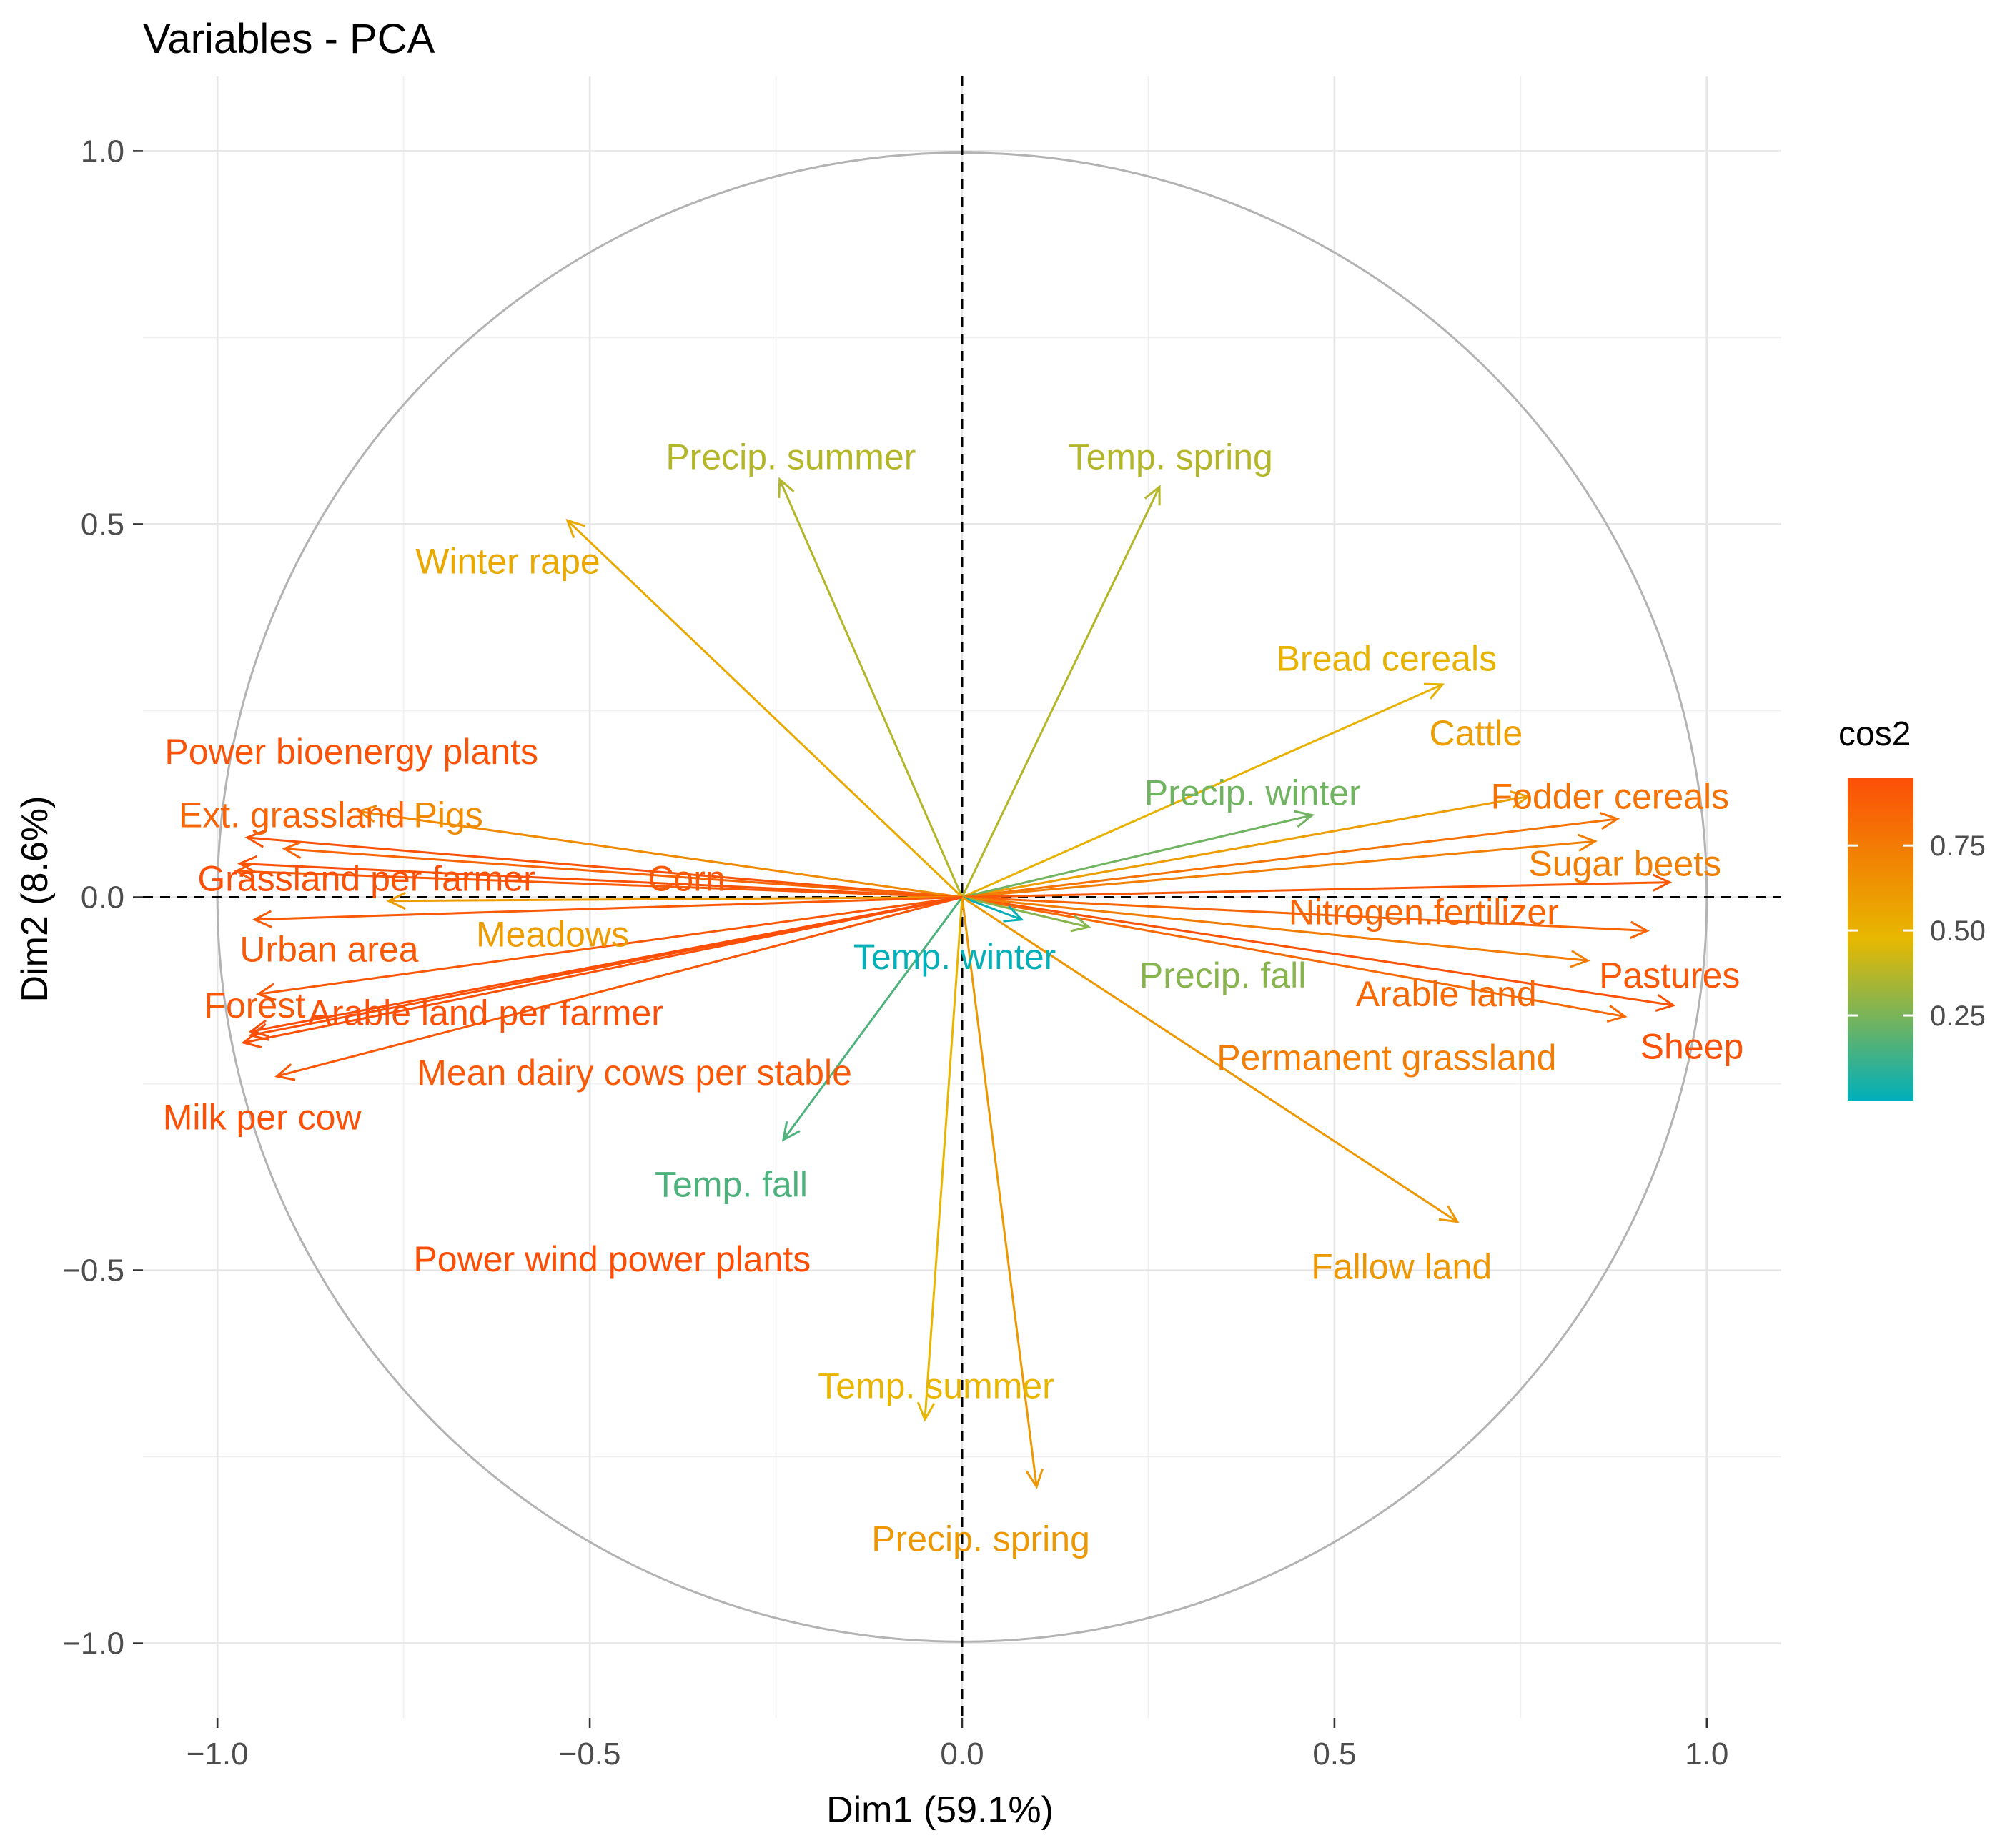 The height and width of the screenshot is (1848, 2015). I want to click on variable-label: Temp. winter, so click(955, 957).